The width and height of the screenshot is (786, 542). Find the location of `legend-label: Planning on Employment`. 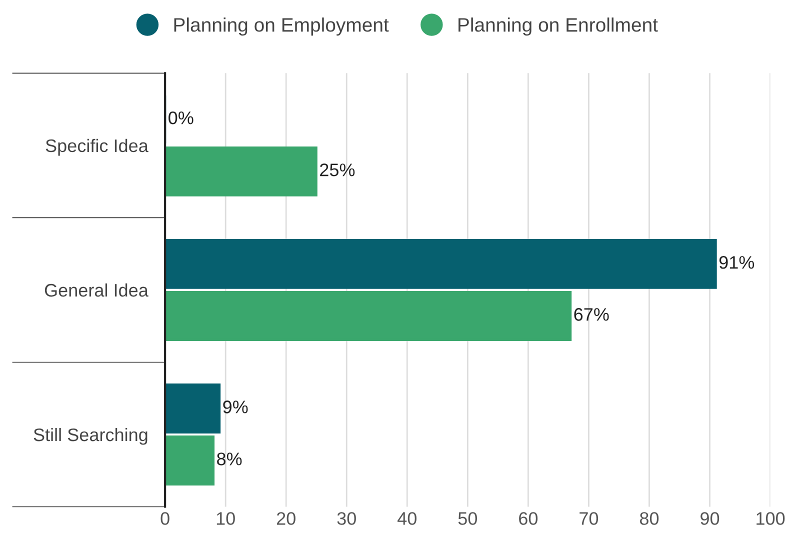

legend-label: Planning on Employment is located at coordinates (281, 27).